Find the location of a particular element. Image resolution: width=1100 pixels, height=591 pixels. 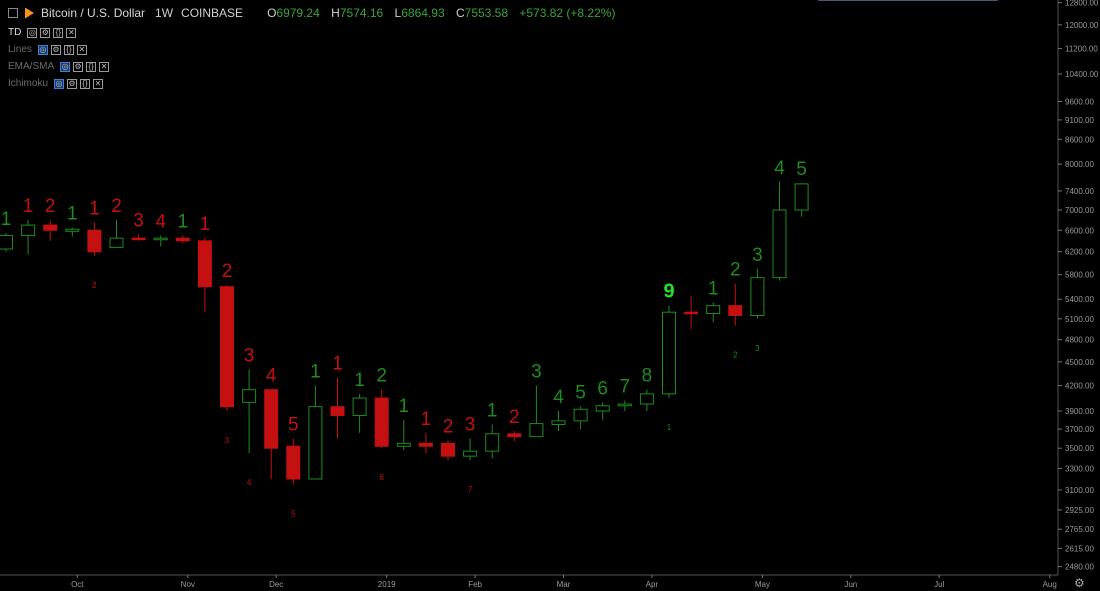

change-value: +573.82 (+8.22%) is located at coordinates (567, 13).